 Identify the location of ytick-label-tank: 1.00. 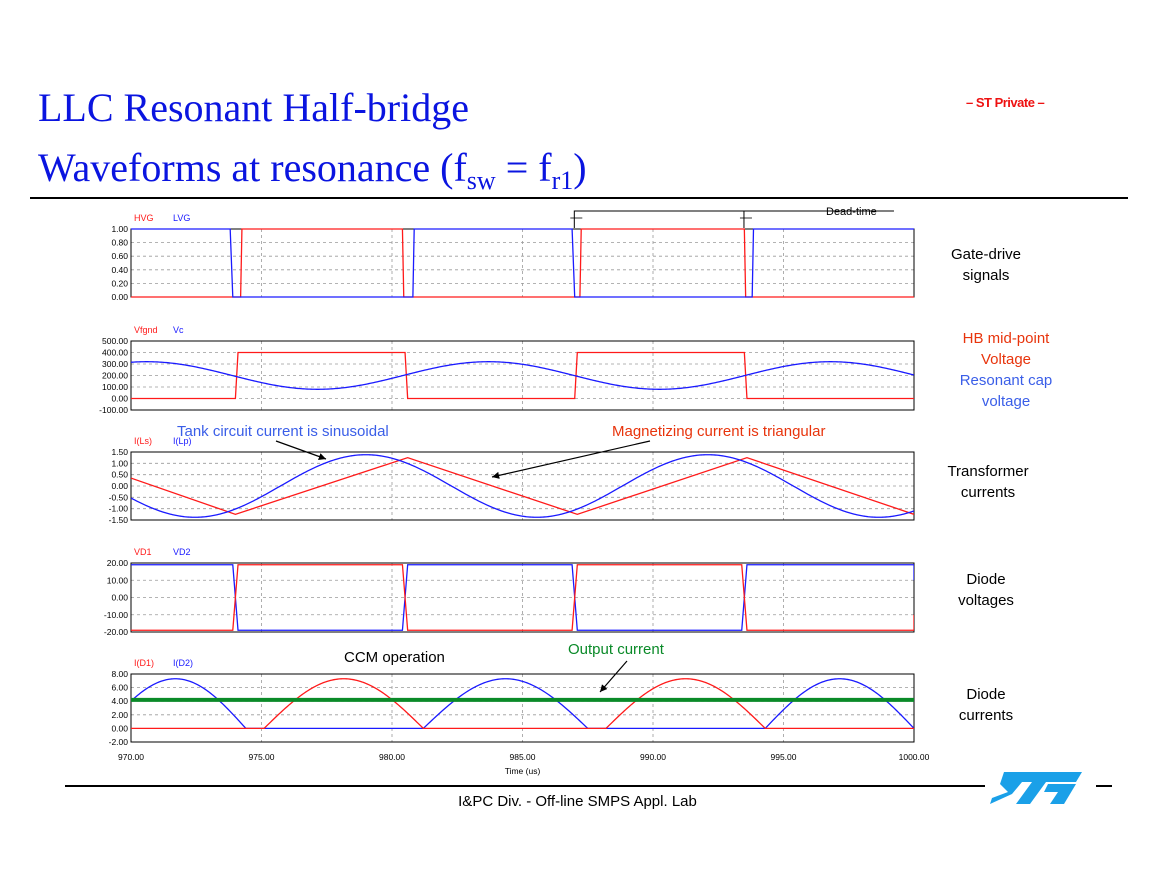
(119, 463).